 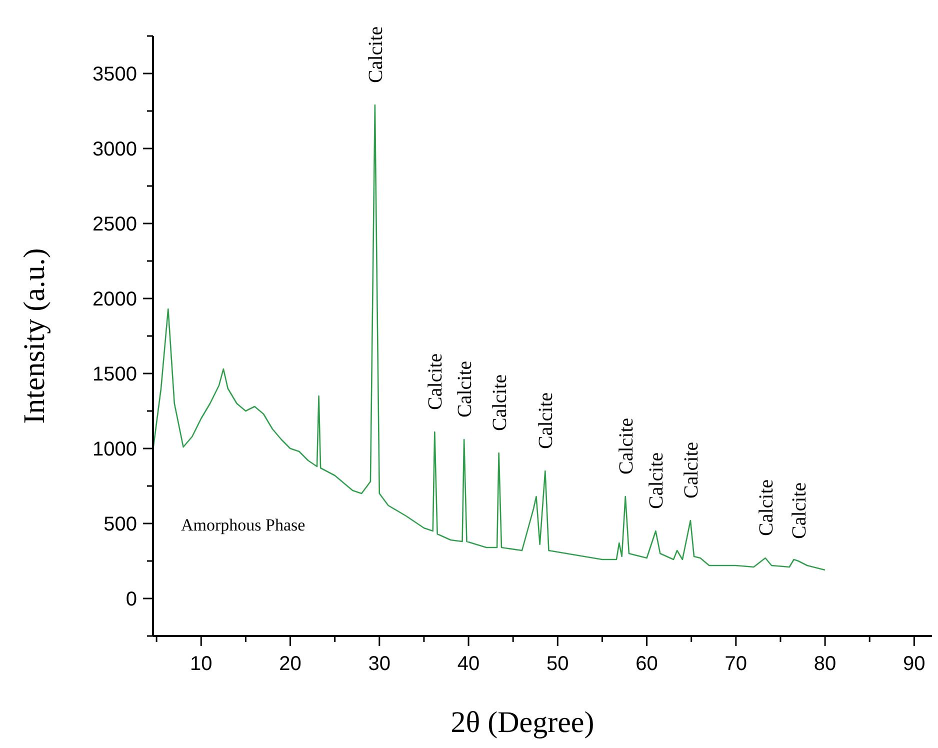 I want to click on x-tick-label: 70, so click(x=736, y=664).